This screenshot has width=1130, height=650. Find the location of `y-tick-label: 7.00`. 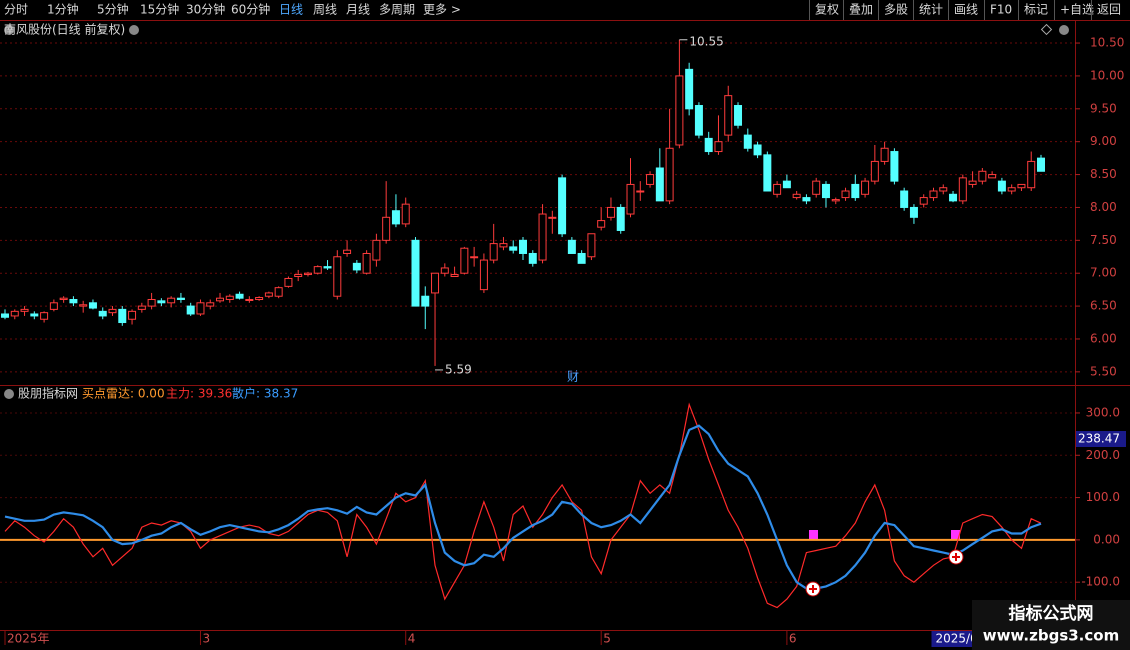

y-tick-label: 7.00 is located at coordinates (1103, 273).